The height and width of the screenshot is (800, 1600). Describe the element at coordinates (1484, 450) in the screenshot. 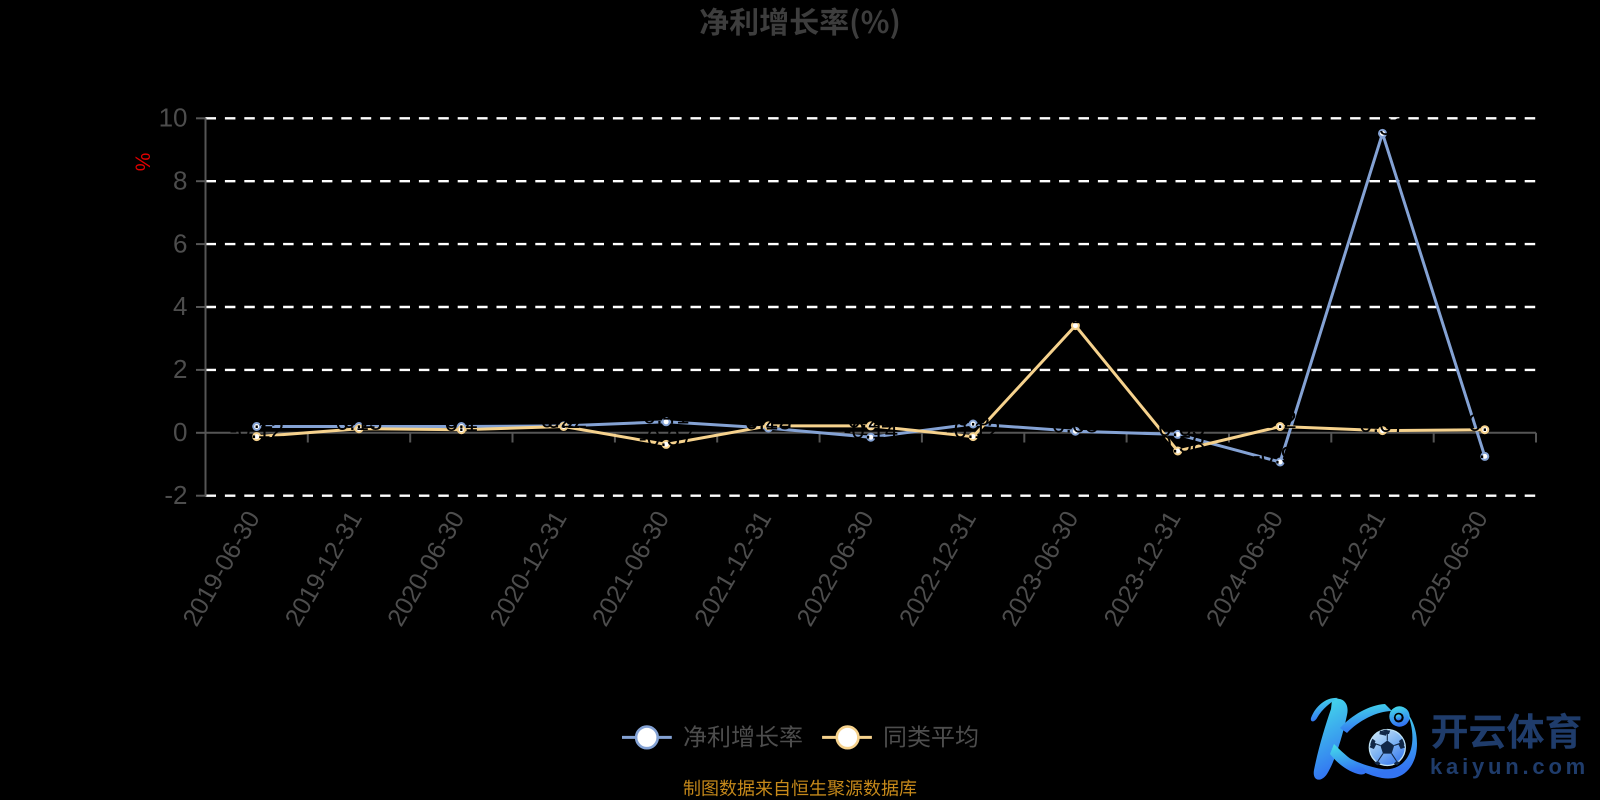

I see `svg-text: -0.75` at that location.